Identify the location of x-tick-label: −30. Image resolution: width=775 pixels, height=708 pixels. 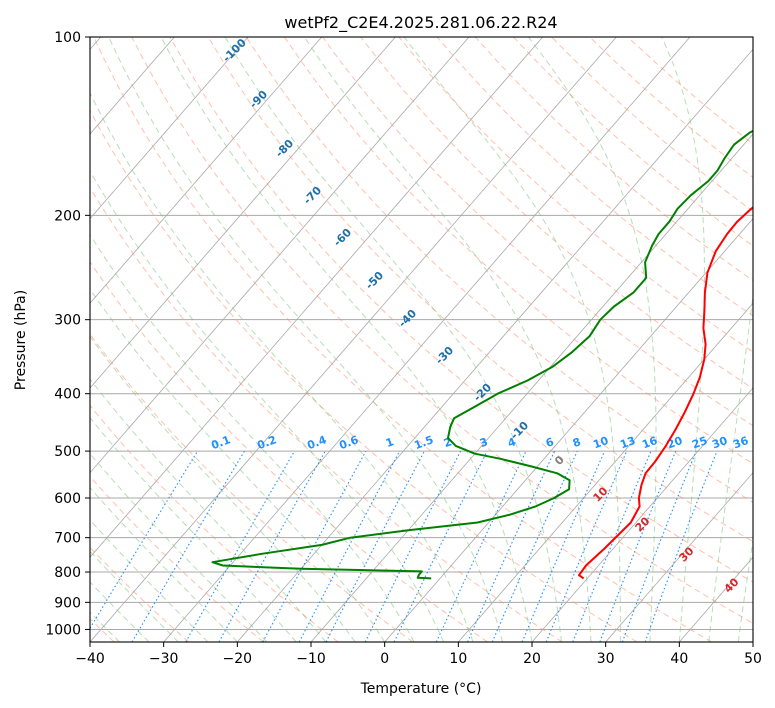
(164, 659).